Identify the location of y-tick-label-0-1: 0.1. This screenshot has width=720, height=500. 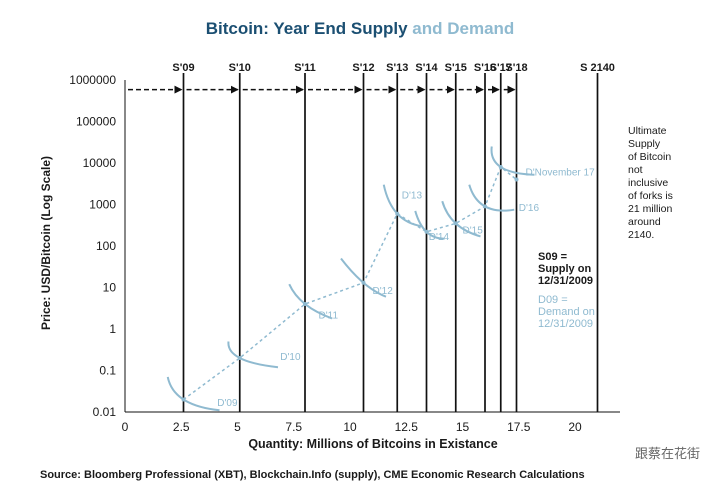
(107, 371).